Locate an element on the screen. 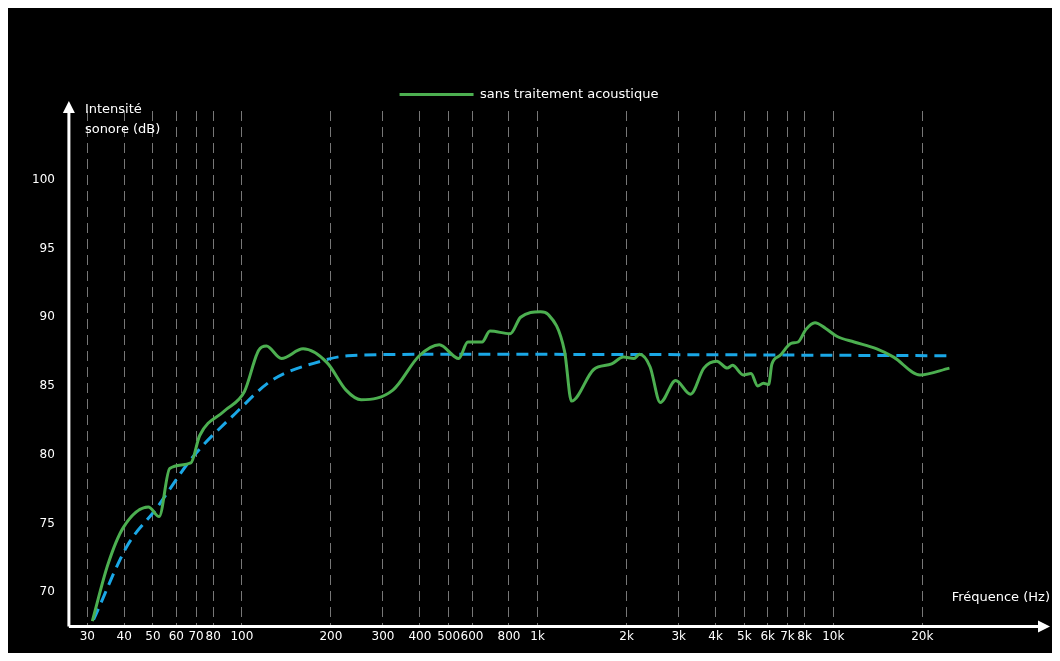 The height and width of the screenshot is (661, 1060). y-tick-label: 80 is located at coordinates (47, 453).